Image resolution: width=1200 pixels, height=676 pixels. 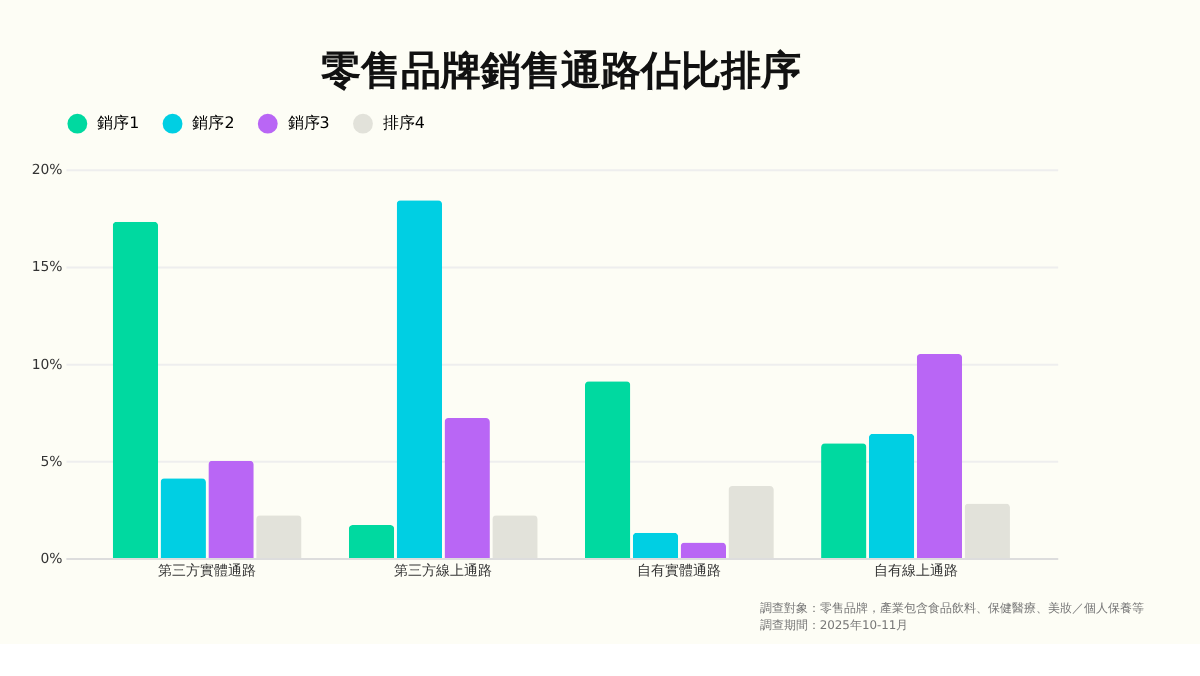 I want to click on legend-label: 銷序3, so click(x=308, y=122).